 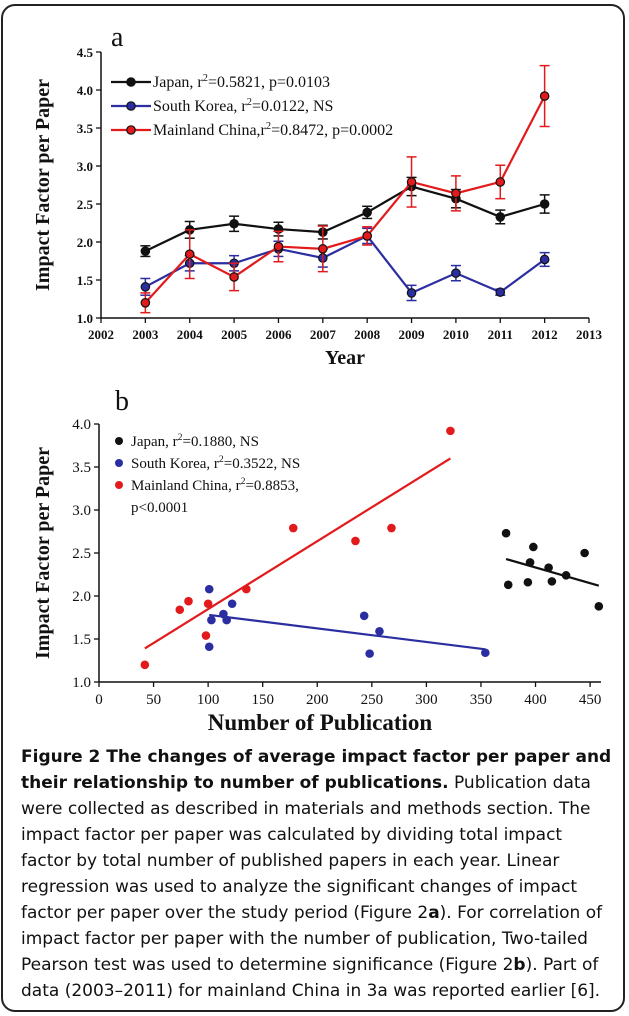 What do you see at coordinates (208, 700) in the screenshot?
I see `panel-b-x-tick-label: 100` at bounding box center [208, 700].